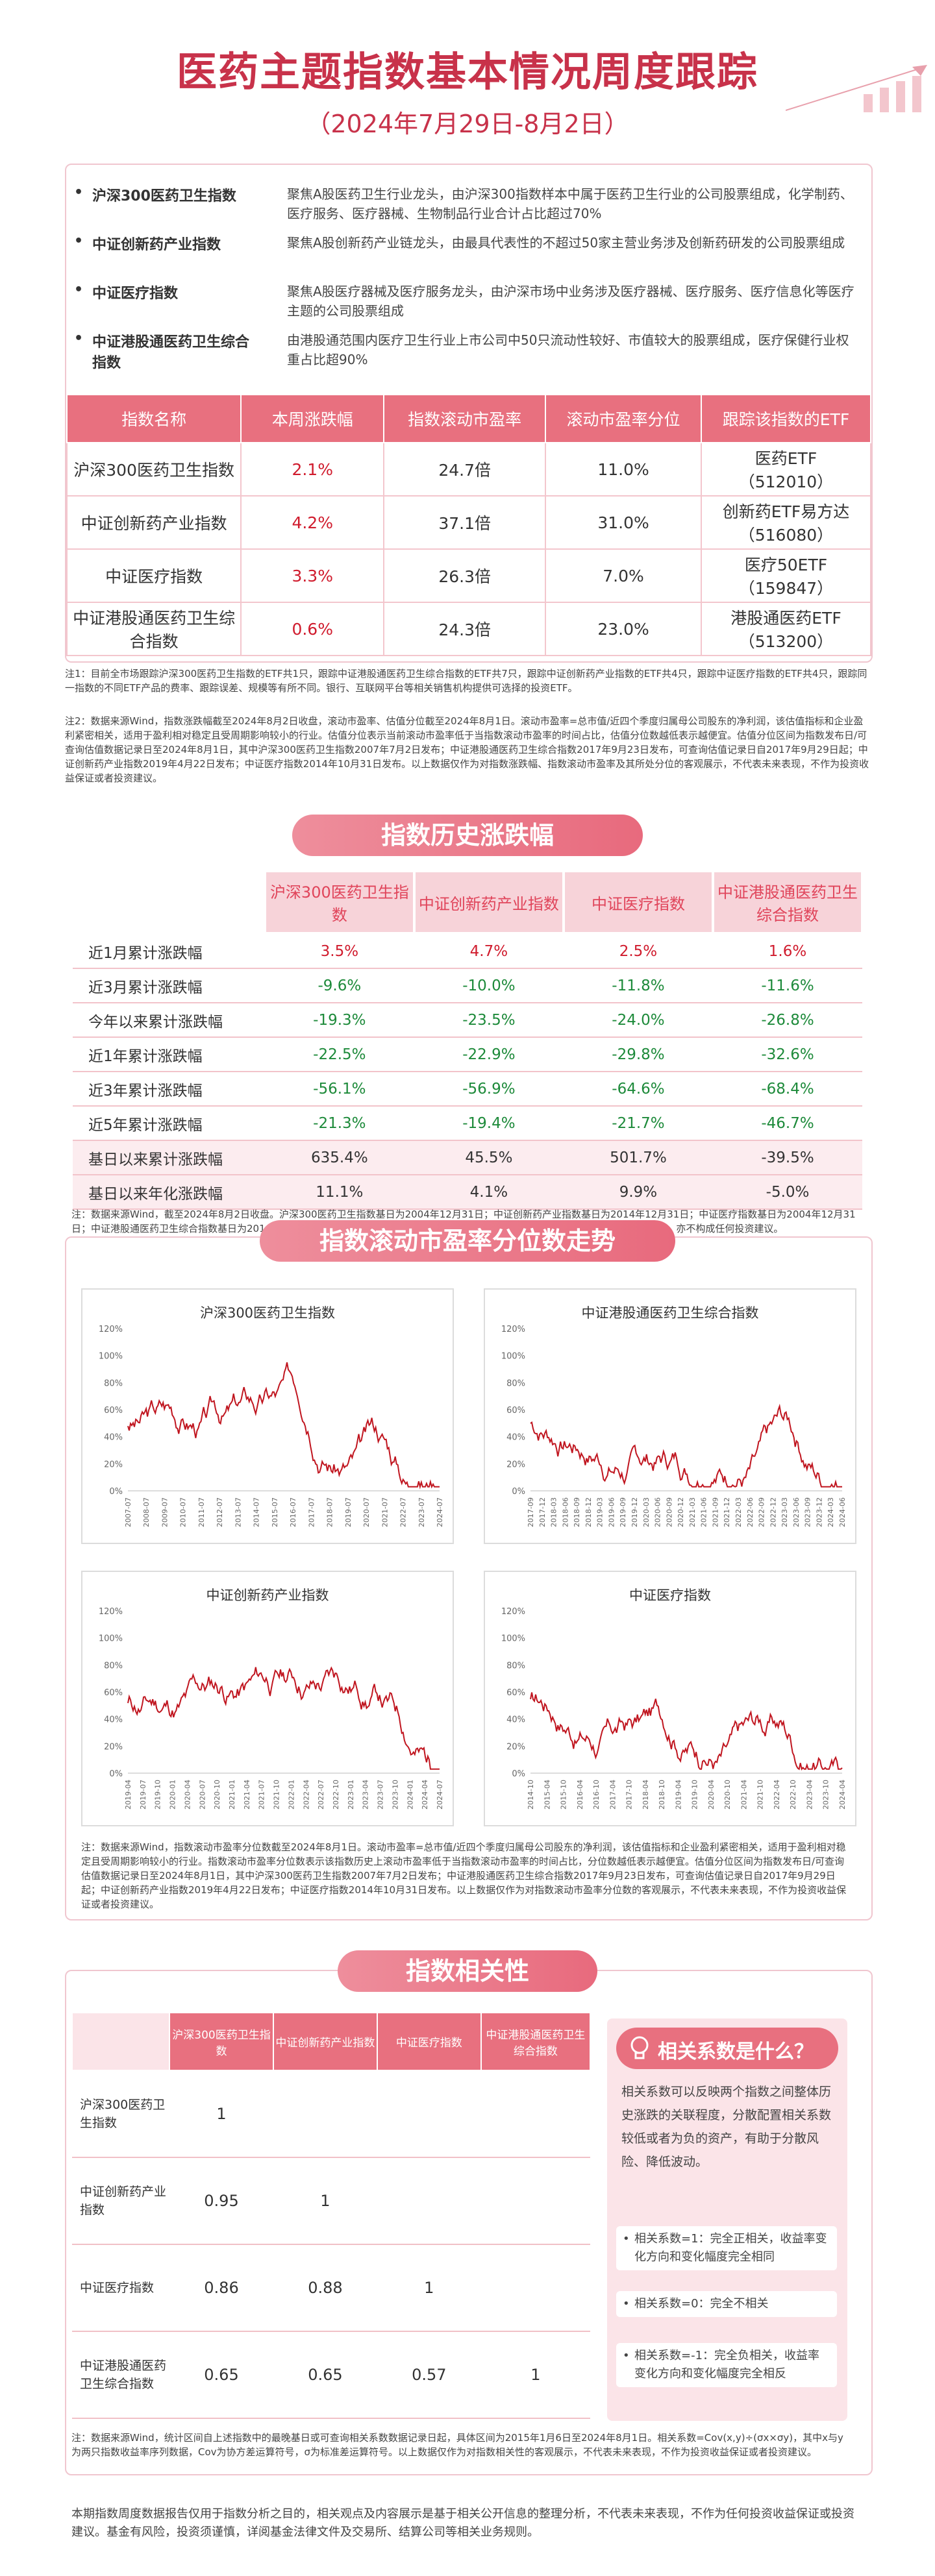 The image size is (935, 2576). Describe the element at coordinates (623, 469) in the screenshot. I see `pe-percentile: 11.0%` at that location.